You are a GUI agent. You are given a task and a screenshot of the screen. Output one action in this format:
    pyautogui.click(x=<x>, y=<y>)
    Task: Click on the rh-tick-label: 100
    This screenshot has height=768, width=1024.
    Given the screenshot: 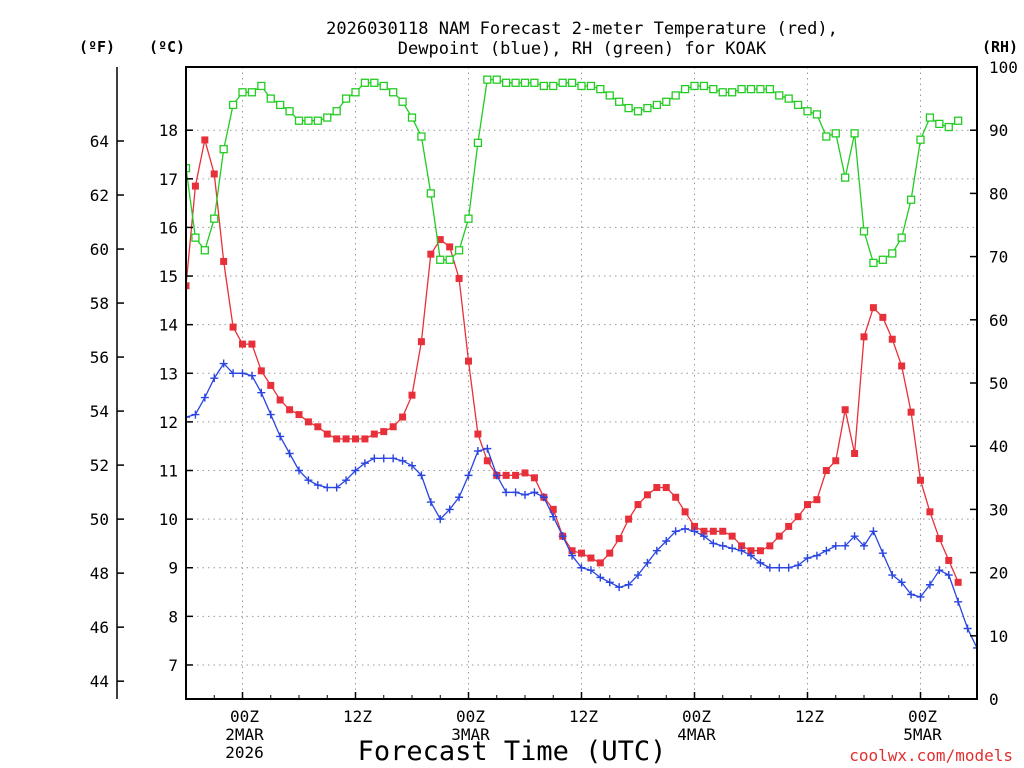 What is the action you would take?
    pyautogui.click(x=1003, y=67)
    